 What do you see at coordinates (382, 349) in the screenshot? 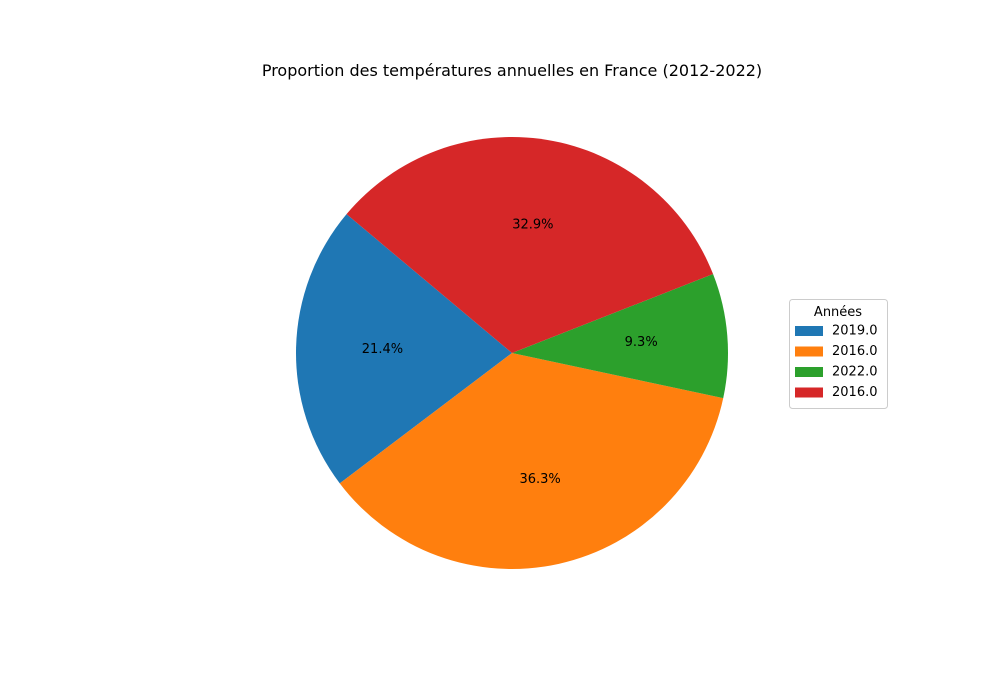
I see `pie-percent-label-0: 21.4%` at bounding box center [382, 349].